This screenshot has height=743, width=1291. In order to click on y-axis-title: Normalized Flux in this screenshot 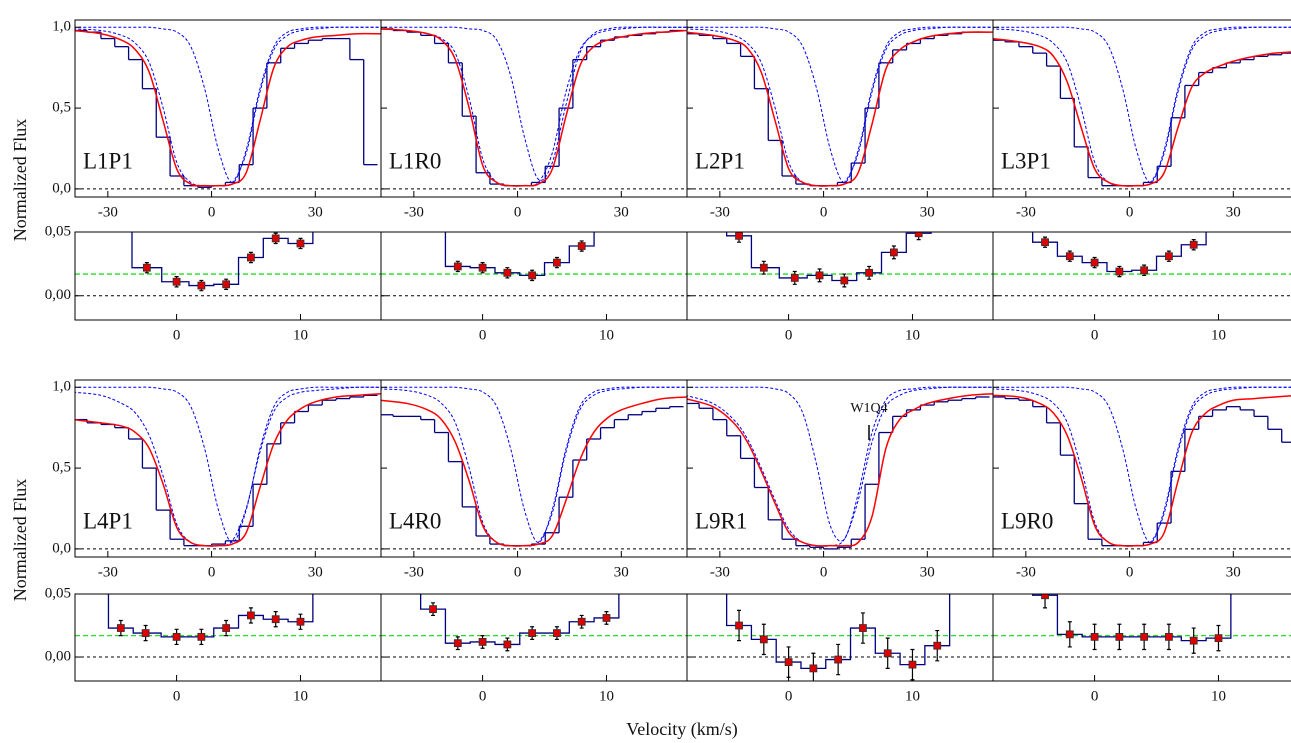, I will do `click(20, 540)`.